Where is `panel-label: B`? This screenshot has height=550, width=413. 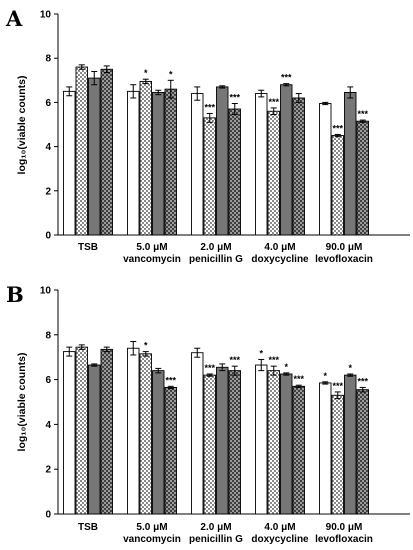 panel-label: B is located at coordinates (15, 294).